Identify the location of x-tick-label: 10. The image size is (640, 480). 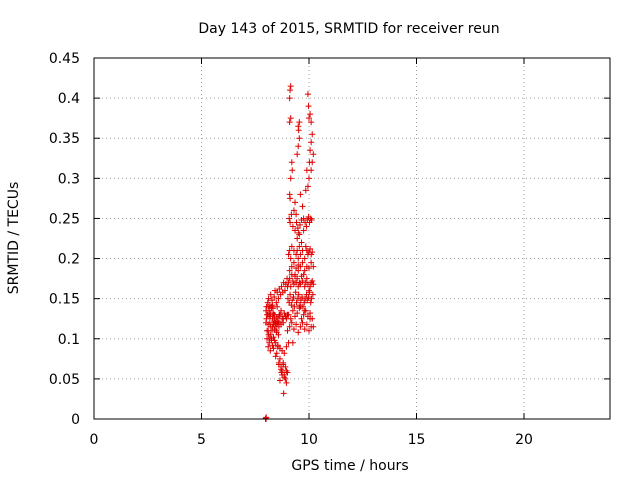
(309, 440).